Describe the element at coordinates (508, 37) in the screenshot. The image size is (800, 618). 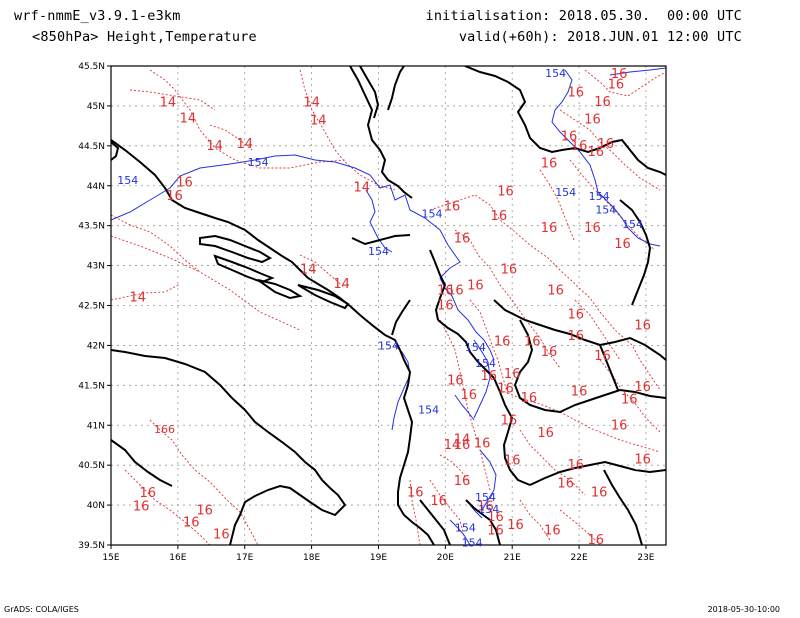
I see `valid-label: valid(+60h):` at that location.